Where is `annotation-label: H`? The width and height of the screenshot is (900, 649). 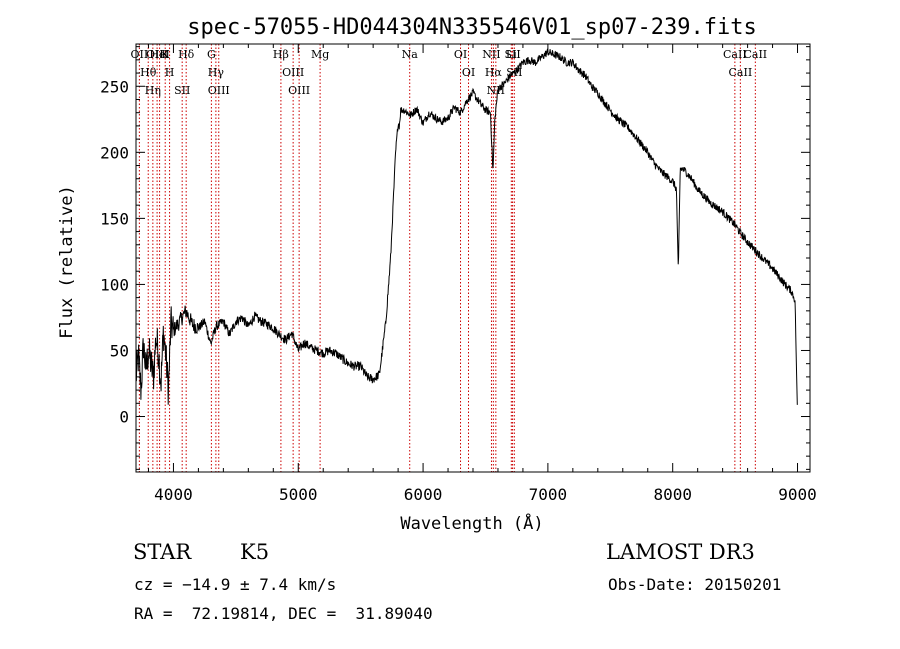
annotation-label: H is located at coordinates (170, 72).